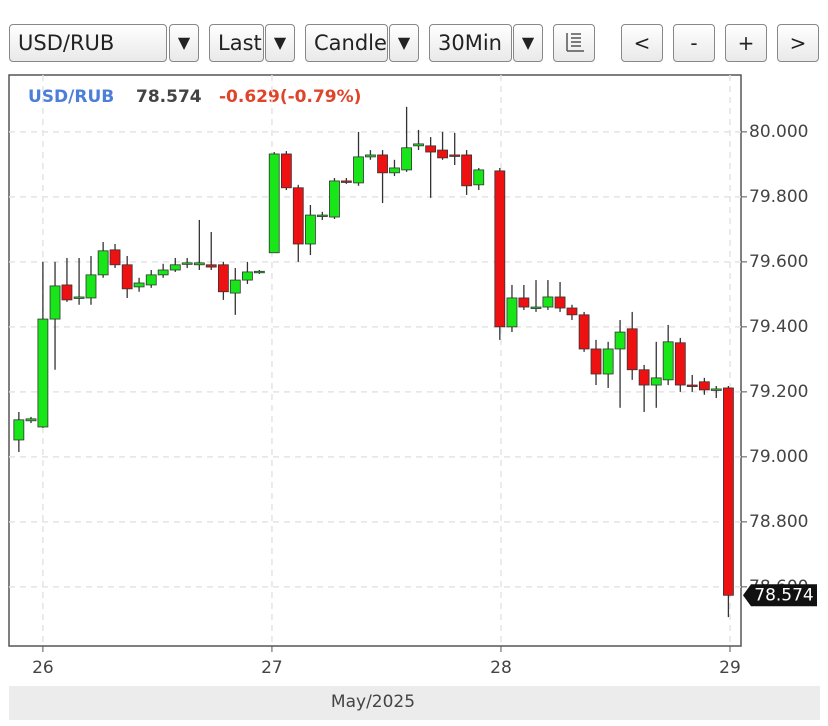 The image size is (828, 726). I want to click on y-tick-label: 79.000, so click(778, 457).